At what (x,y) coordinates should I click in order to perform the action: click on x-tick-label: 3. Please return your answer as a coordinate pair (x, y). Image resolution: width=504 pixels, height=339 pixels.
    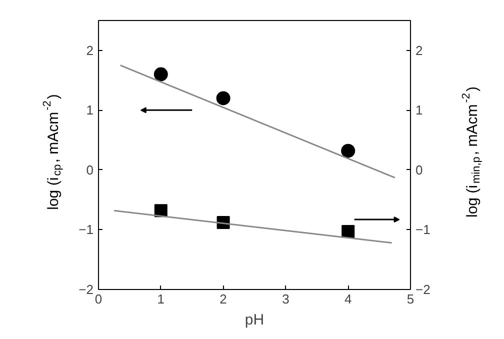
    Looking at the image, I should click on (286, 299).